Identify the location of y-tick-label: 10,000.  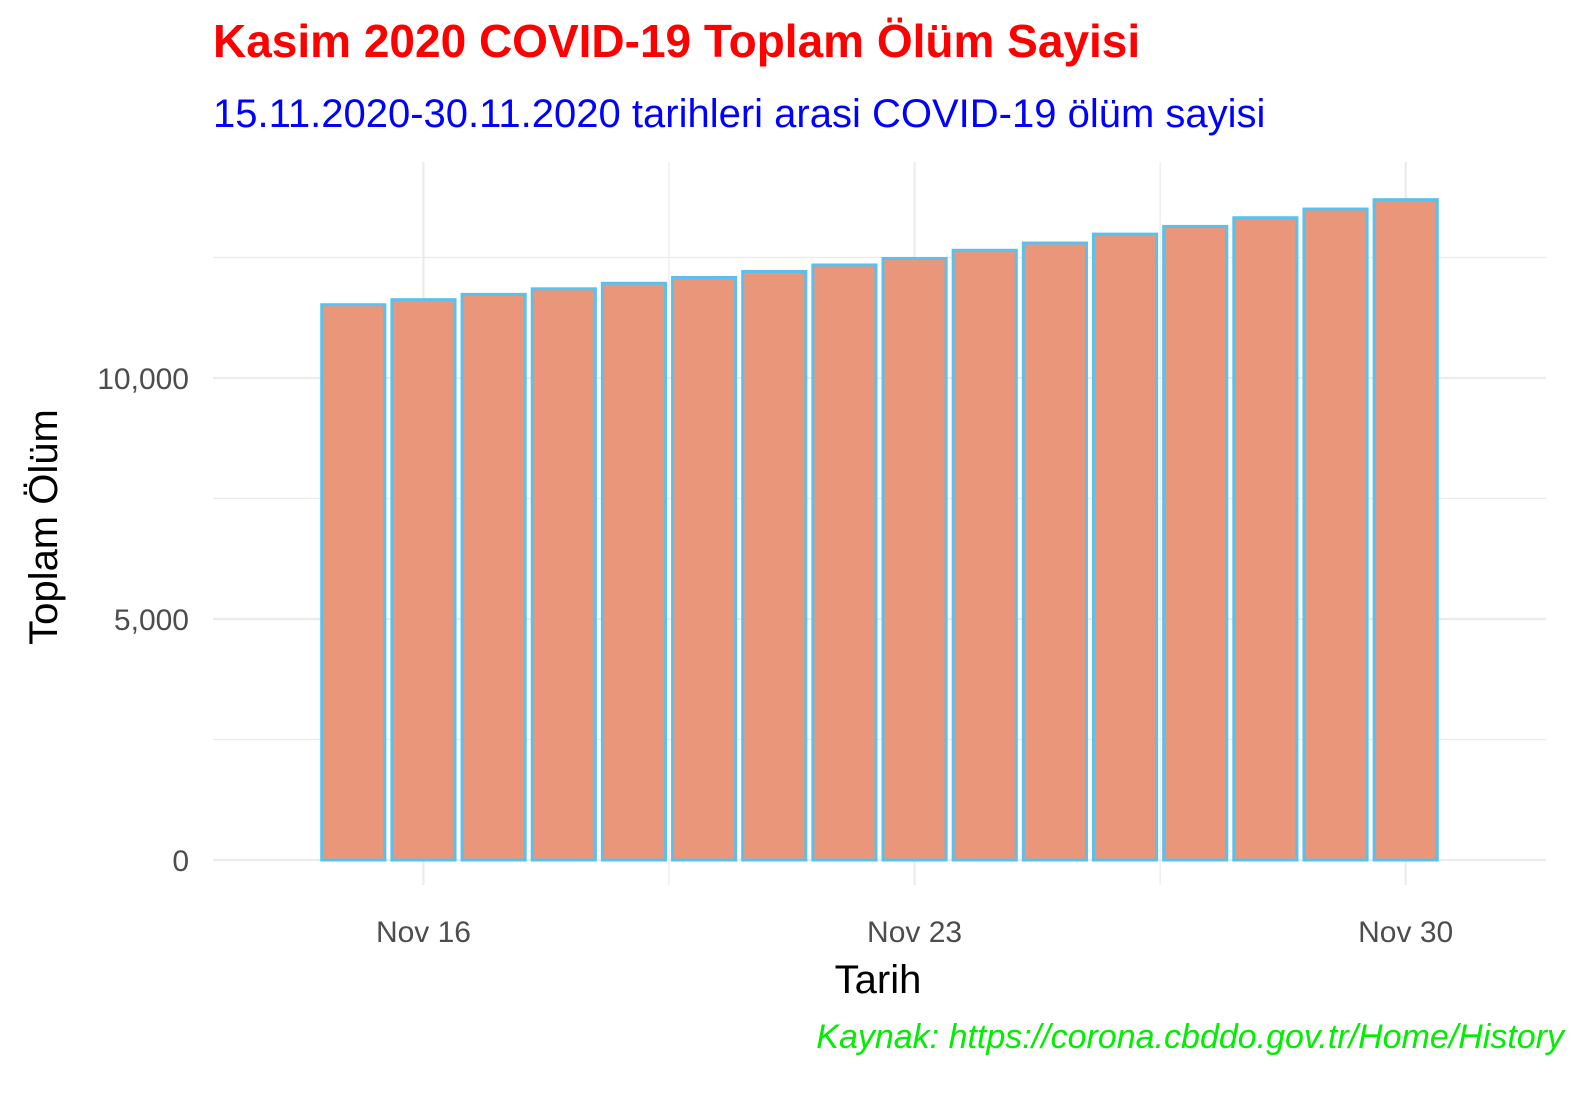
(143, 379).